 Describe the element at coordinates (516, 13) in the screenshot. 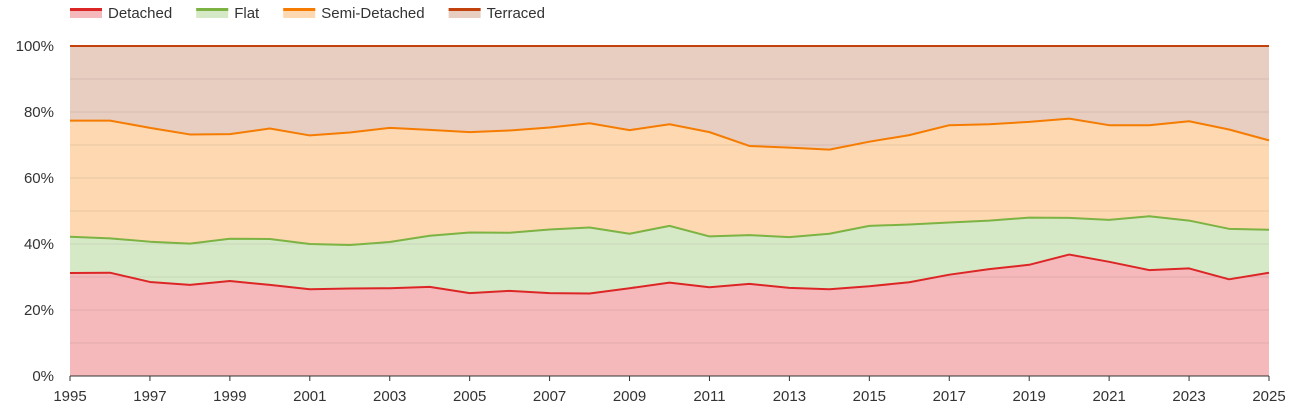

I see `legend-label: Terraced` at that location.